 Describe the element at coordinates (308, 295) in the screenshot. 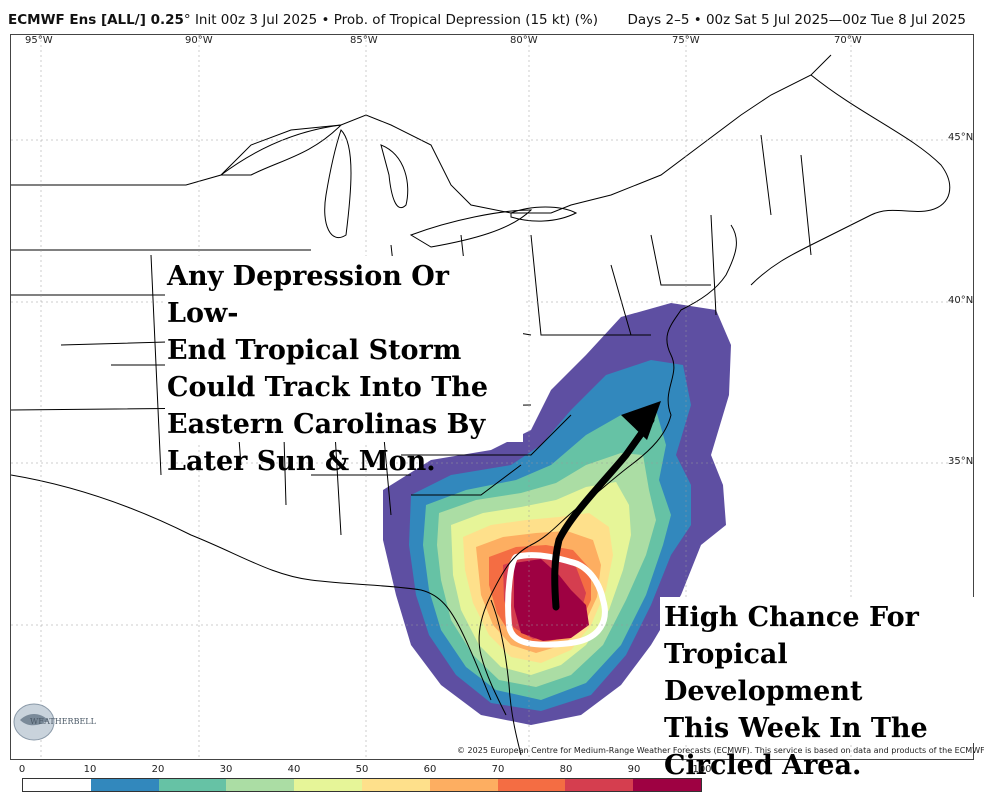

I see `annotation-line: Any Depression Or Low-` at that location.